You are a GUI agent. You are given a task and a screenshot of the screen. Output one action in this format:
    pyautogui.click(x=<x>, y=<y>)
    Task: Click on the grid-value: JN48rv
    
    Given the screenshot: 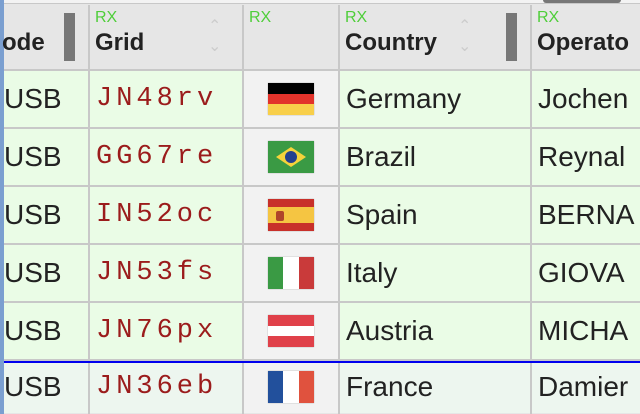 What is the action you would take?
    pyautogui.click(x=157, y=99)
    